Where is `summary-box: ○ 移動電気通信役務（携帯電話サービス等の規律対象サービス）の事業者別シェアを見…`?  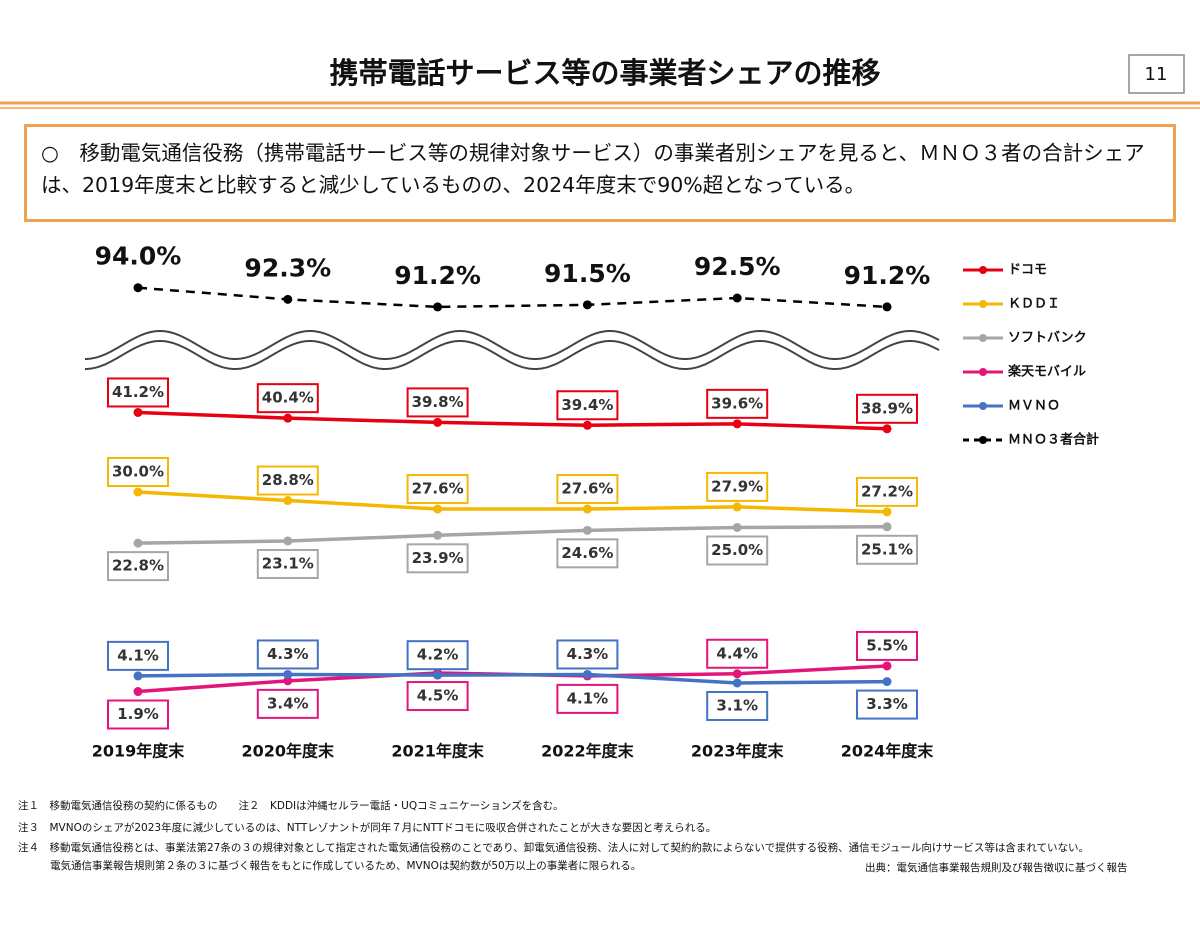
summary-box: ○ 移動電気通信役務（携帯電話サービス等の規律対象サービス）の事業者別シェアを見… is located at coordinates (600, 173).